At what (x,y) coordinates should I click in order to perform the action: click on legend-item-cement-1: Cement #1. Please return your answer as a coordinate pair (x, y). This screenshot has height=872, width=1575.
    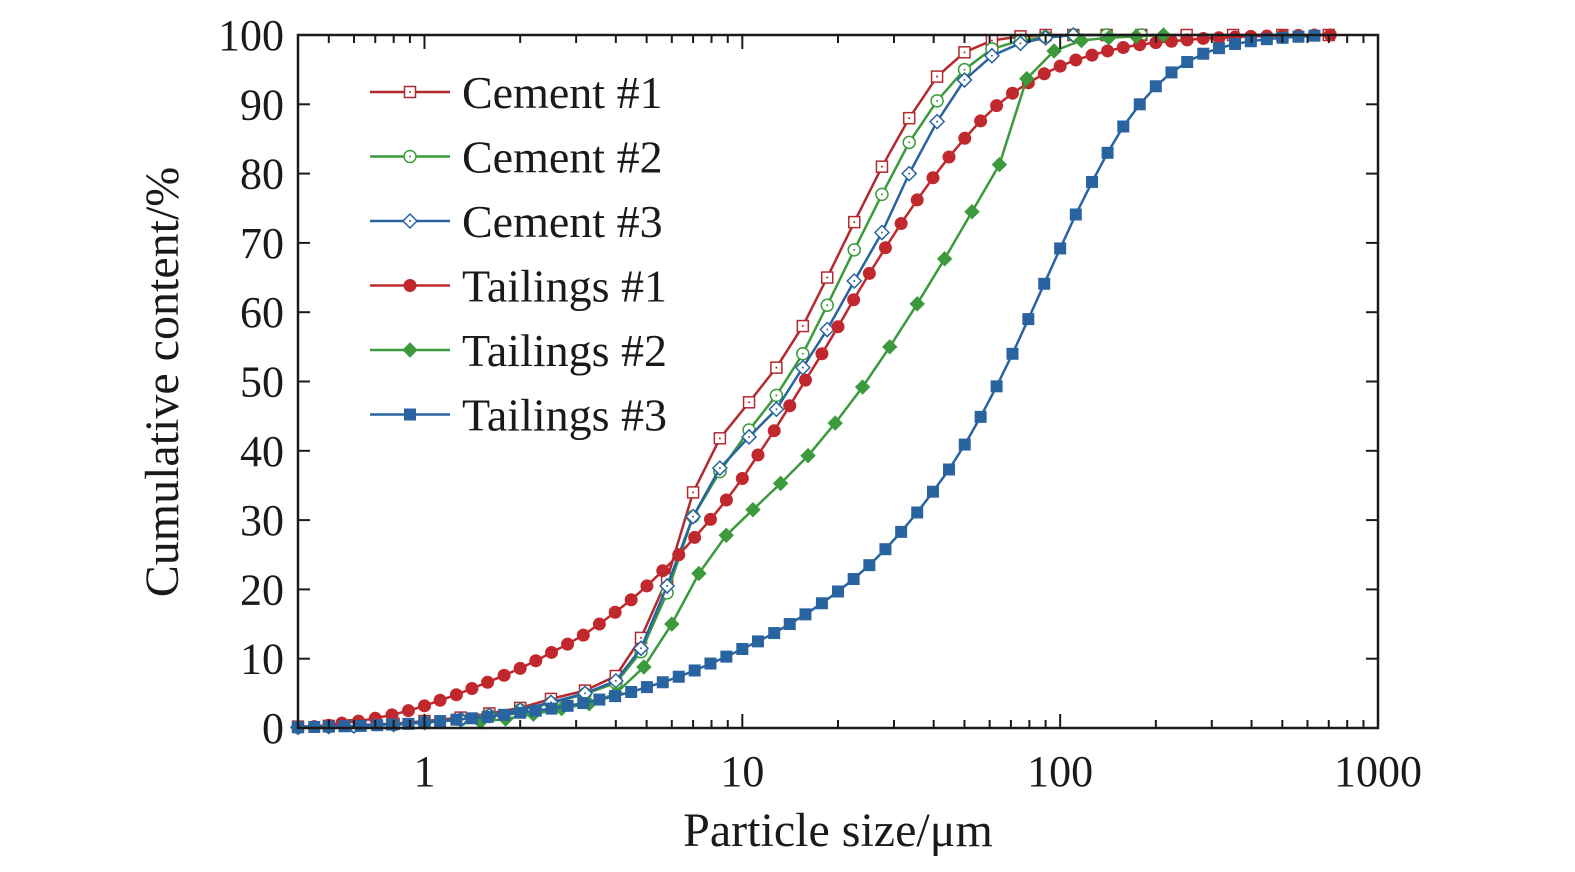
    Looking at the image, I should click on (516, 92).